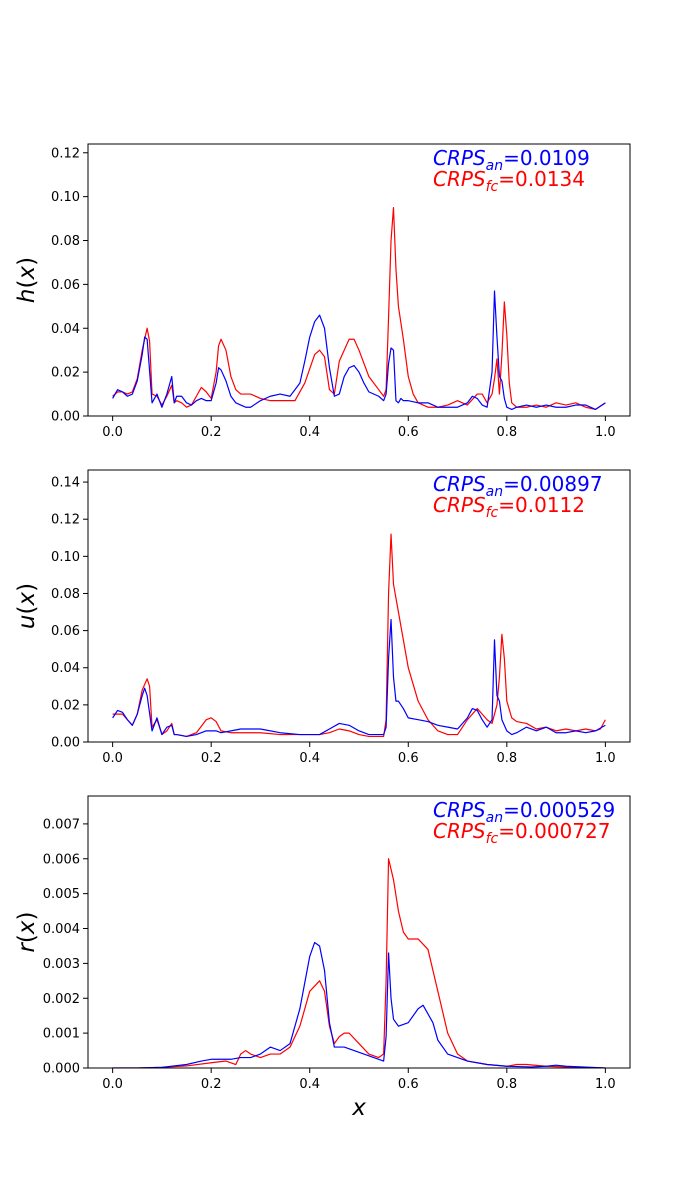 This screenshot has width=700, height=1200. What do you see at coordinates (61, 999) in the screenshot?
I see `y-tick-label: 0.002` at bounding box center [61, 999].